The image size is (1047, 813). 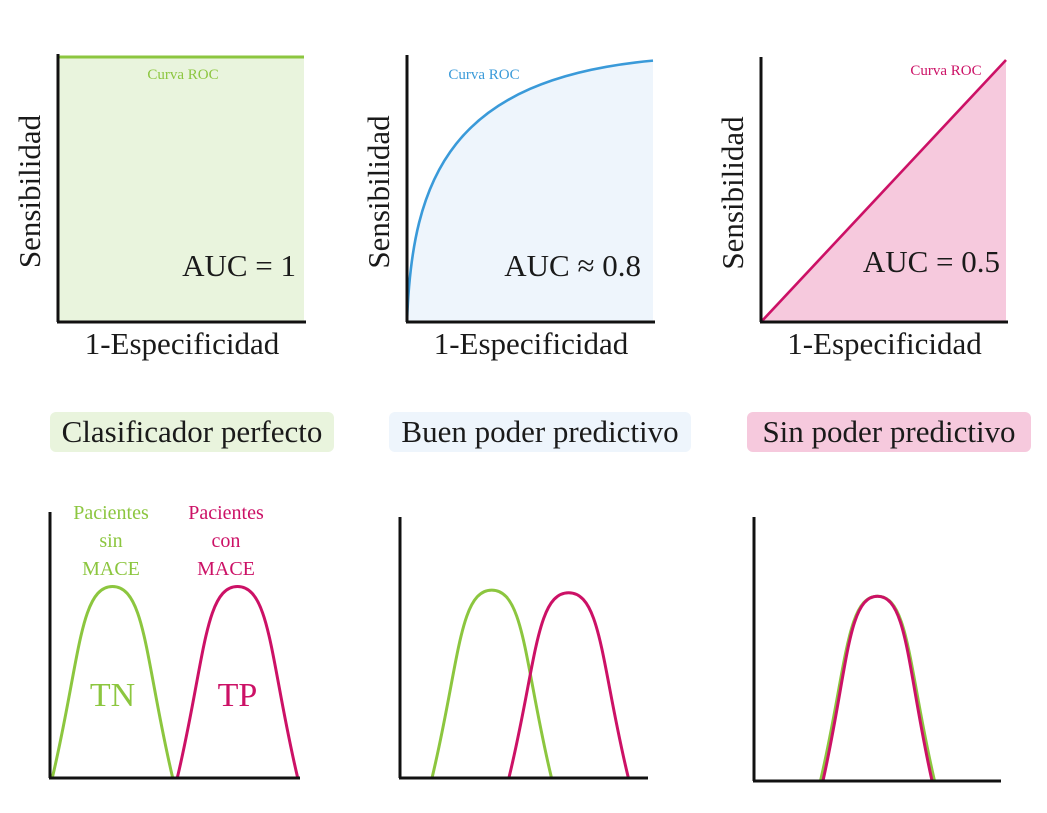 I want to click on auc-label-1: AUC = 1, so click(x=239, y=265).